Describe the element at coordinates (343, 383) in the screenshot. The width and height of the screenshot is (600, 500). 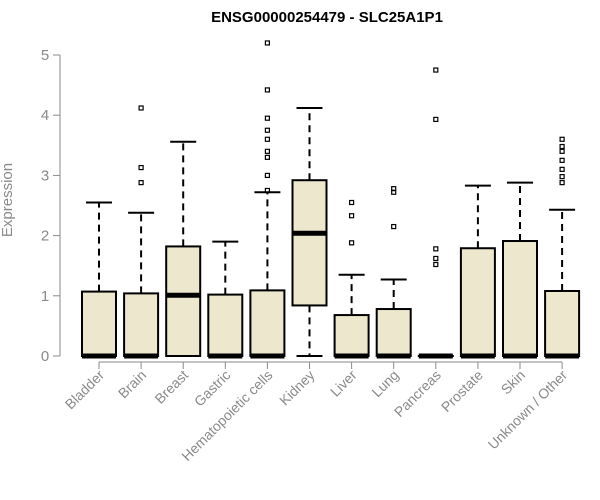
I see `x-tick-label: Liver` at that location.